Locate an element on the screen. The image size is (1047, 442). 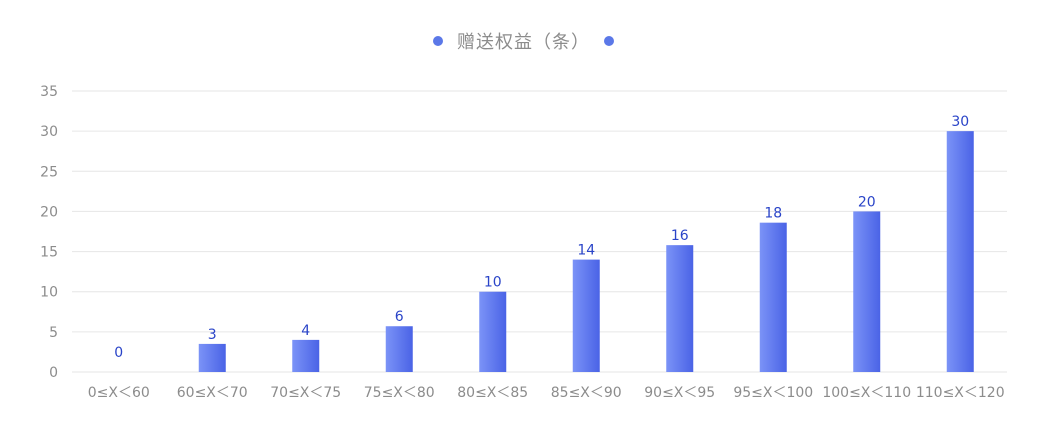
data-label: 30 is located at coordinates (960, 122).